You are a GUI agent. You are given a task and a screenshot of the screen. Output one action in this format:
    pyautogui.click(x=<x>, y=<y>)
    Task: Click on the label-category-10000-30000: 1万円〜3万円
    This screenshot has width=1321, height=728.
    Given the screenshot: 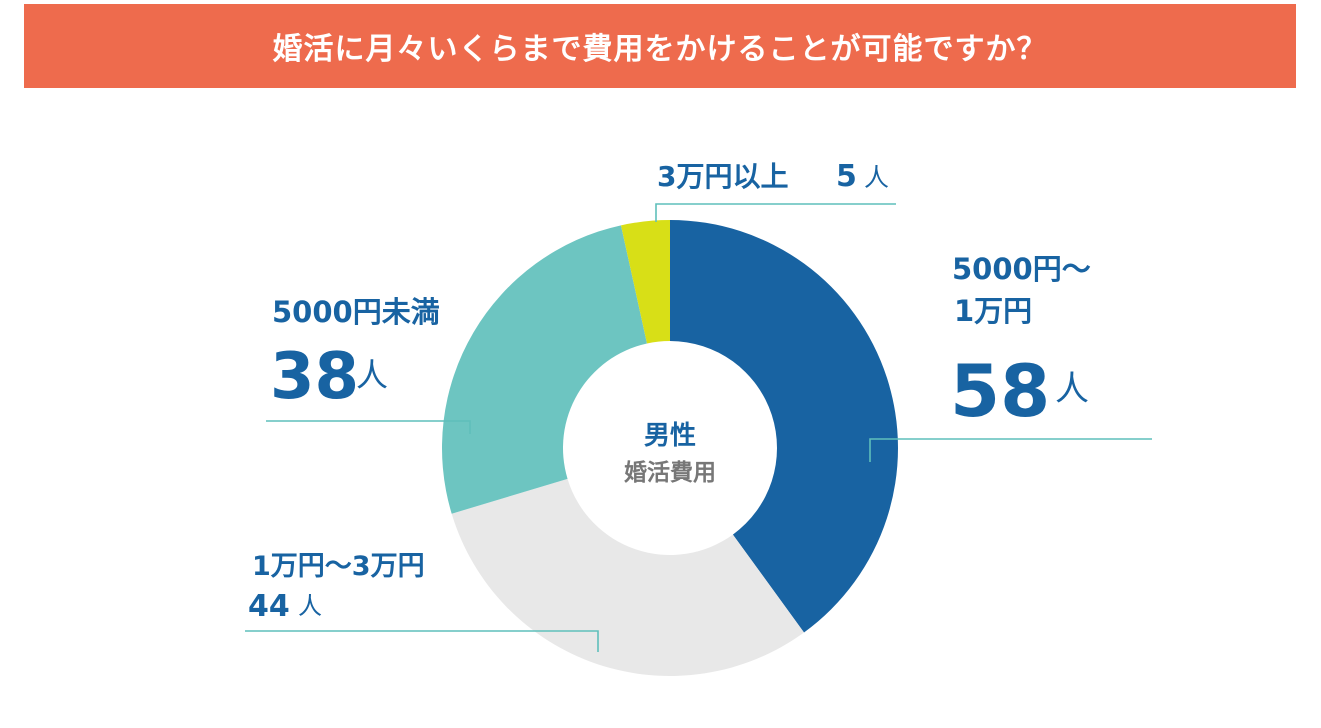 What is the action you would take?
    pyautogui.click(x=338, y=566)
    